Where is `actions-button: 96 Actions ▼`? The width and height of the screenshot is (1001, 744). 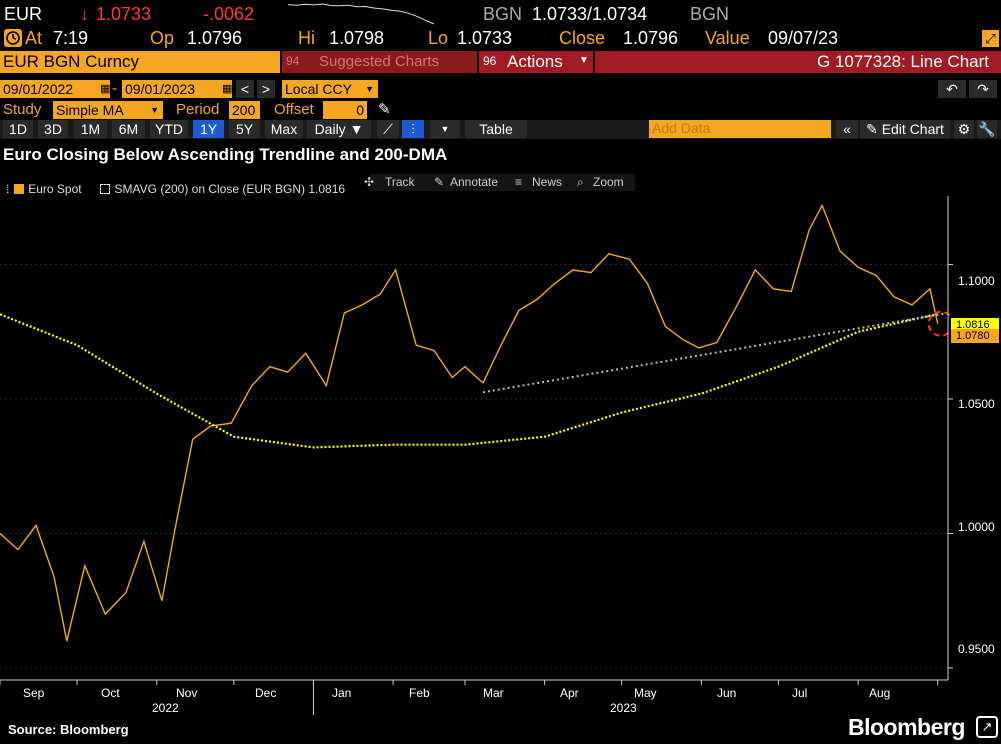 actions-button: 96 Actions ▼ is located at coordinates (536, 62).